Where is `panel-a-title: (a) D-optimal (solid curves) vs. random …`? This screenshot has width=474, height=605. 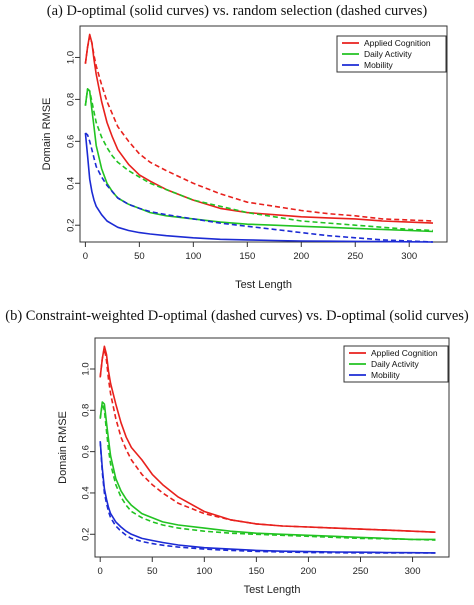 panel-a-title: (a) D-optimal (solid curves) vs. random … is located at coordinates (237, 11).